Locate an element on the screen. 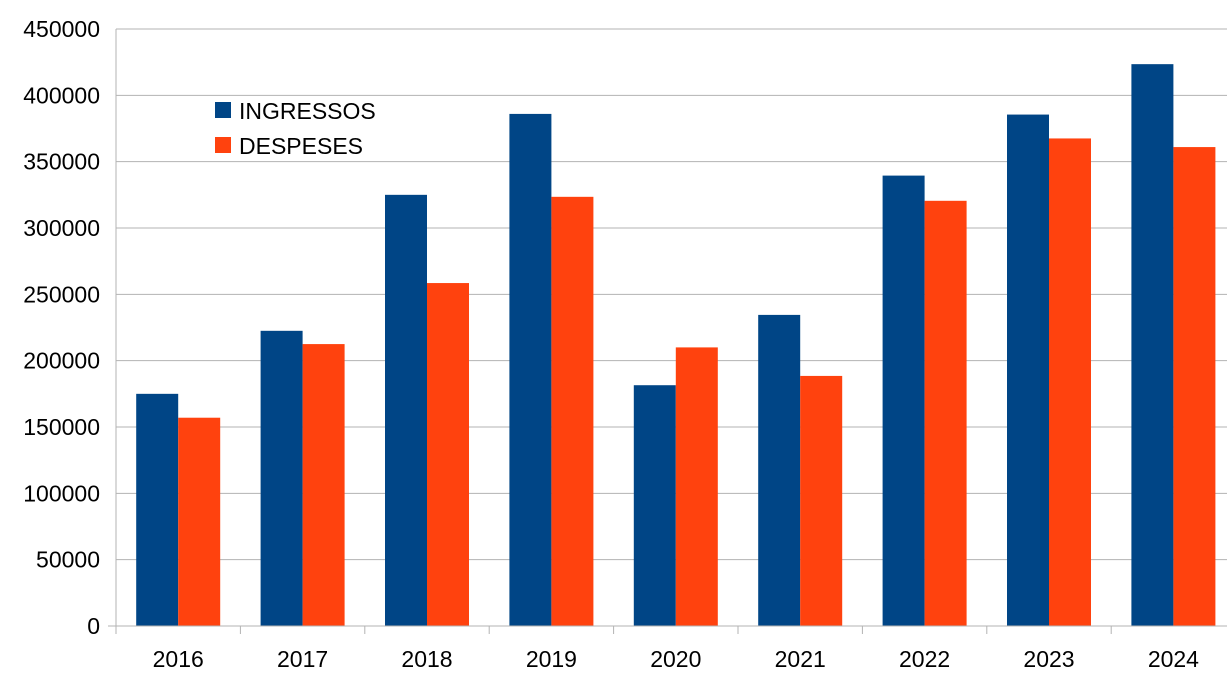 This screenshot has height=676, width=1227. x-tick-label: 2023 is located at coordinates (1048, 658).